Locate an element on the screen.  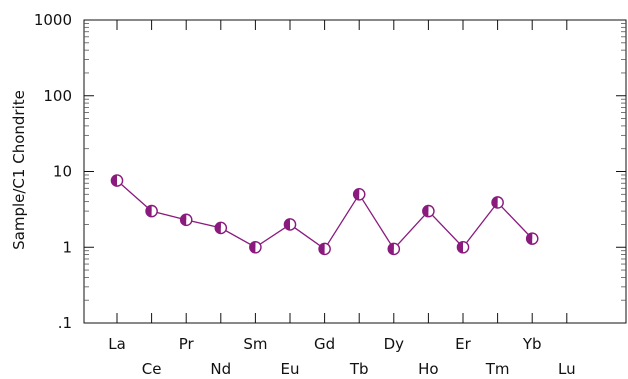
data-point-gd is located at coordinates (324, 249).